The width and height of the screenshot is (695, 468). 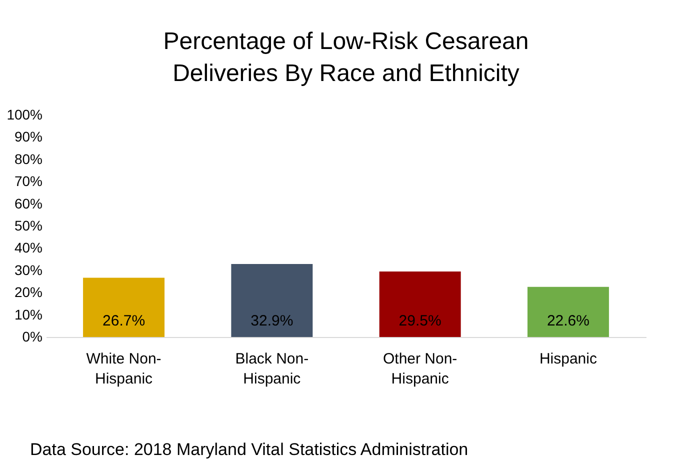 What do you see at coordinates (124, 321) in the screenshot?
I see `data-label: 26.7%` at bounding box center [124, 321].